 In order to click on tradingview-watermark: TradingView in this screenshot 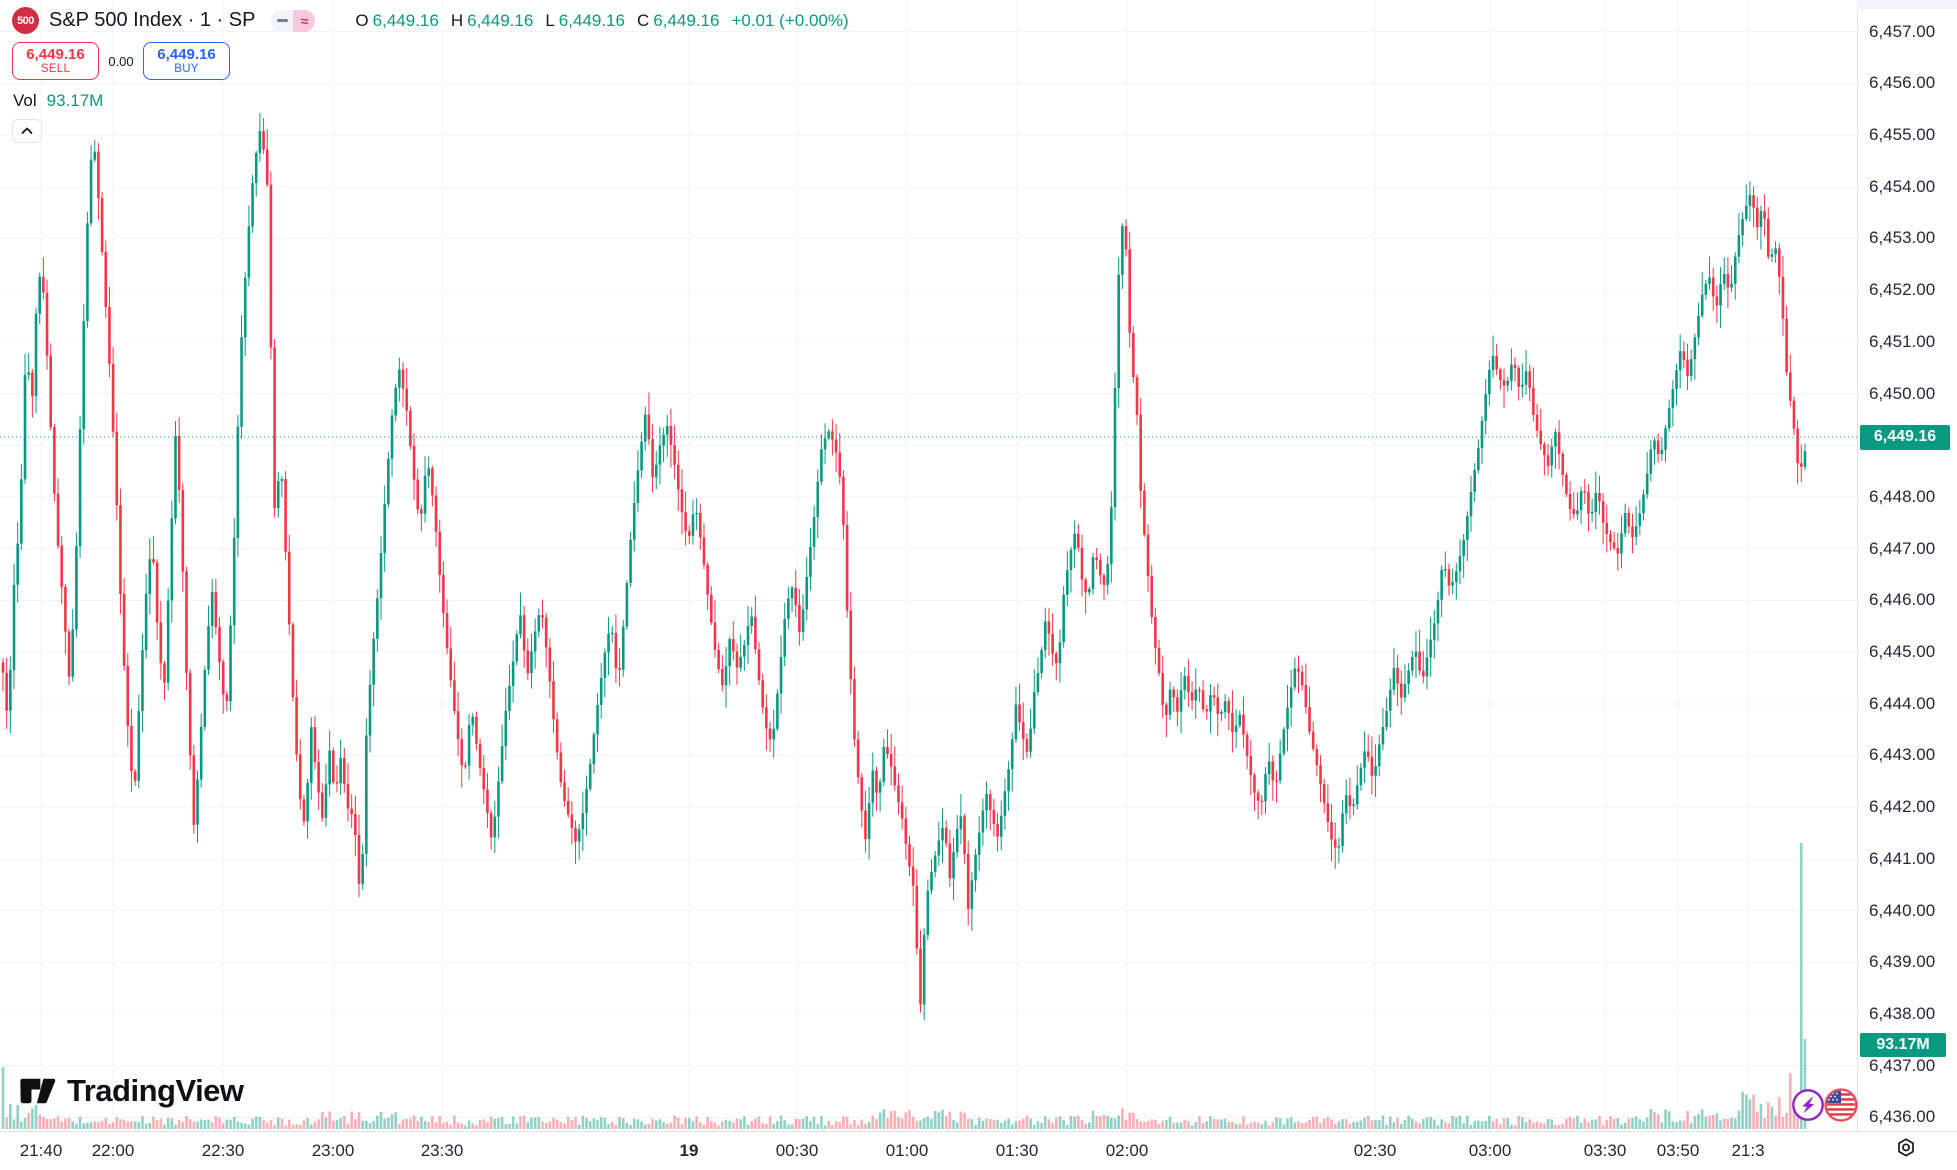, I will do `click(131, 1091)`.